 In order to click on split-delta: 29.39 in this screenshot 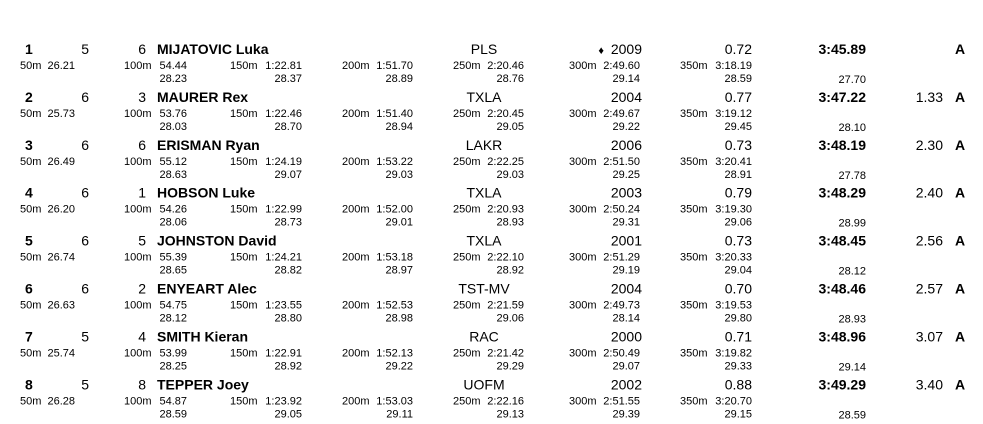, I will do `click(626, 414)`.